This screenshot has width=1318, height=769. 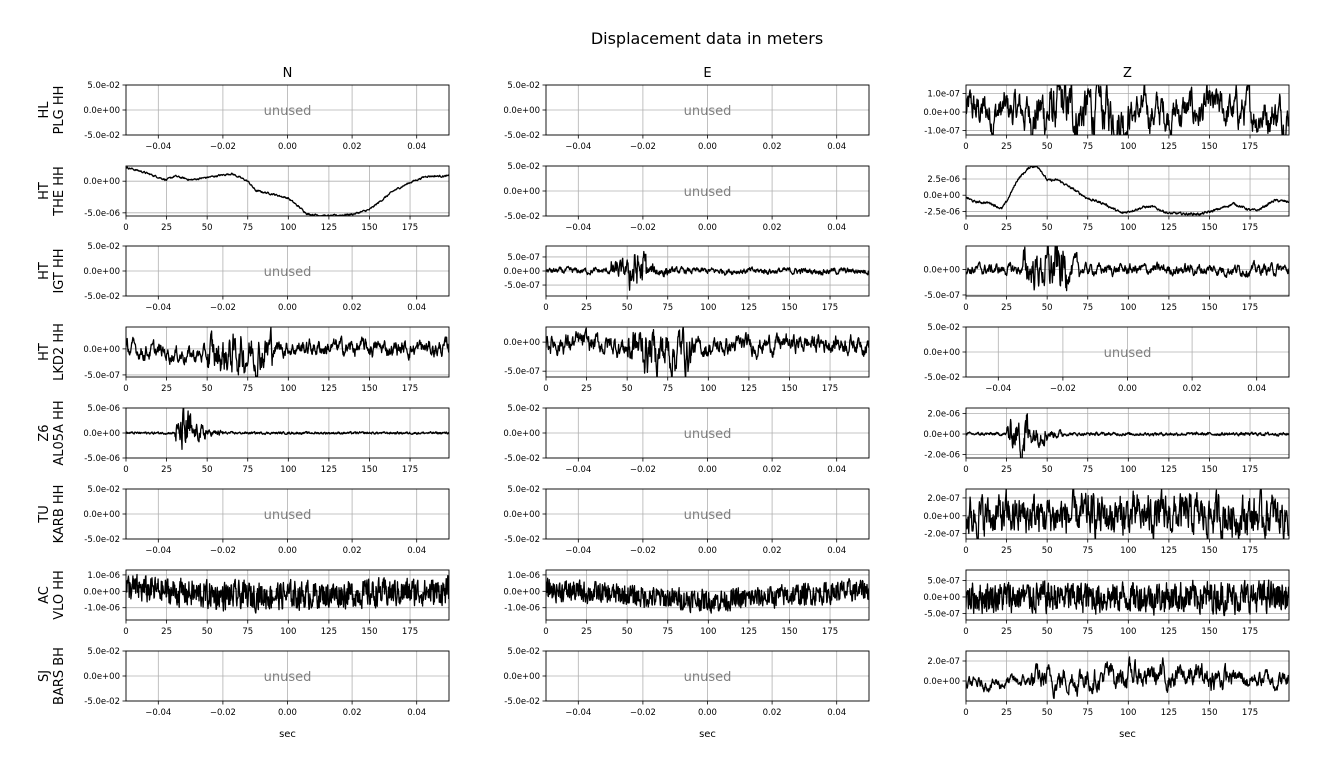 What do you see at coordinates (266, 199) in the screenshot?
I see `subplot-HT-THE-N: 0 25 50 75 100 125 150 175 0.0e+00 -5.0e-06` at bounding box center [266, 199].